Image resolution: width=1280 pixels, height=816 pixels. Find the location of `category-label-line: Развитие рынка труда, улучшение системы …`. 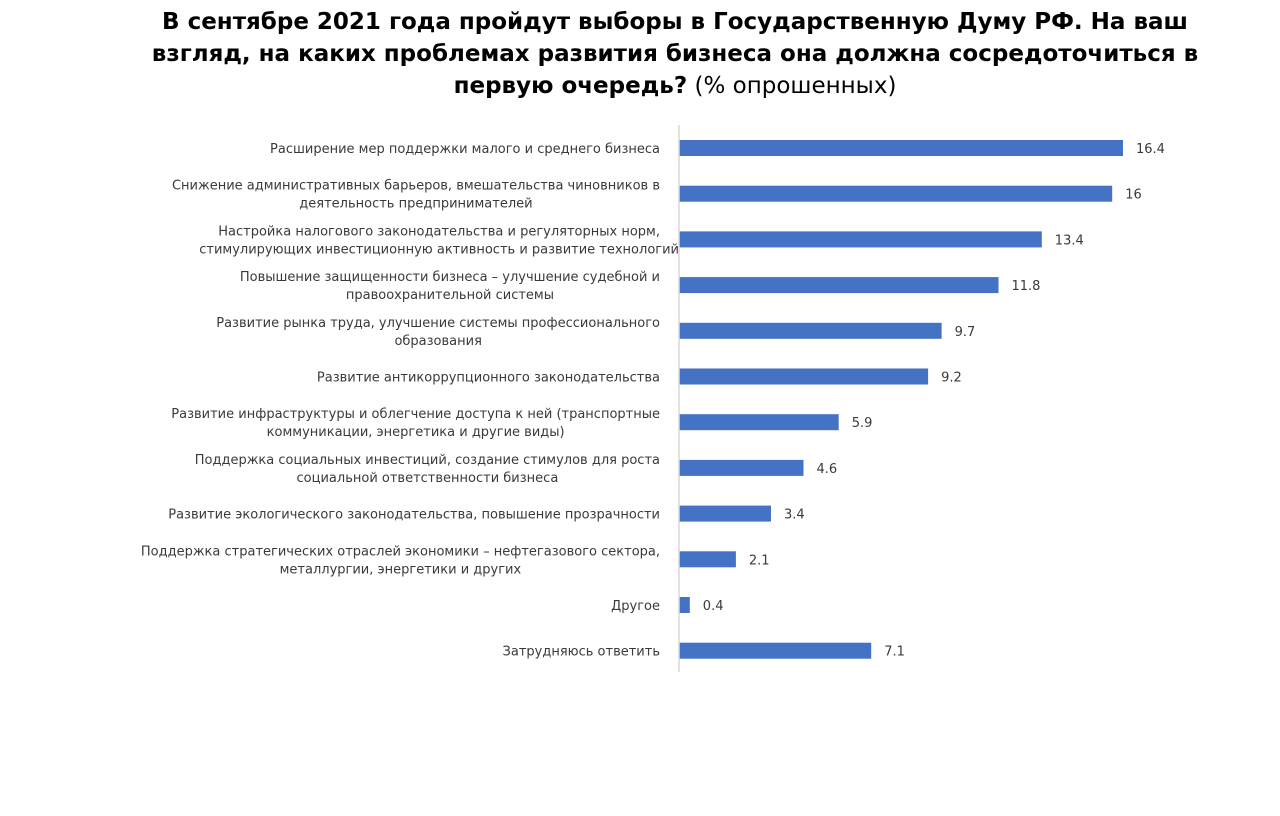

category-label-line: Развитие рынка труда, улучшение системы … is located at coordinates (438, 323).